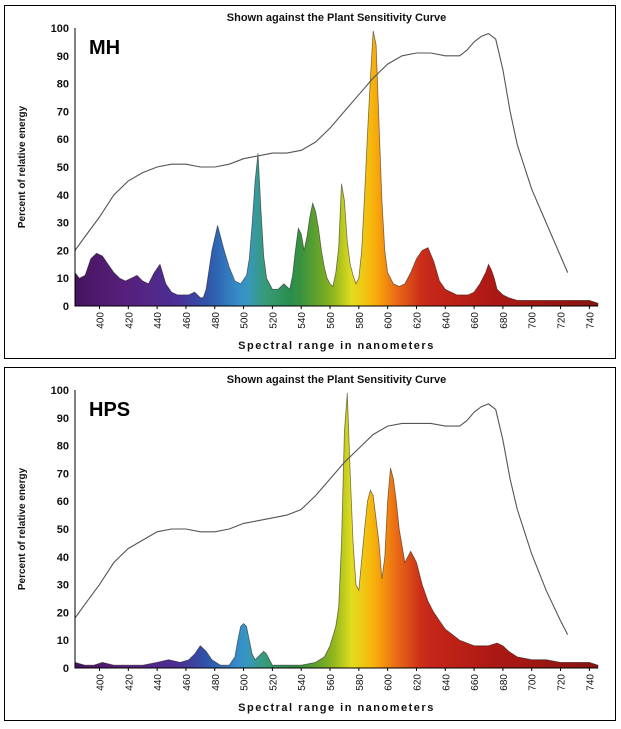 The height and width of the screenshot is (729, 621). What do you see at coordinates (216, 682) in the screenshot?
I see `hps-x-tick-label: 480` at bounding box center [216, 682].